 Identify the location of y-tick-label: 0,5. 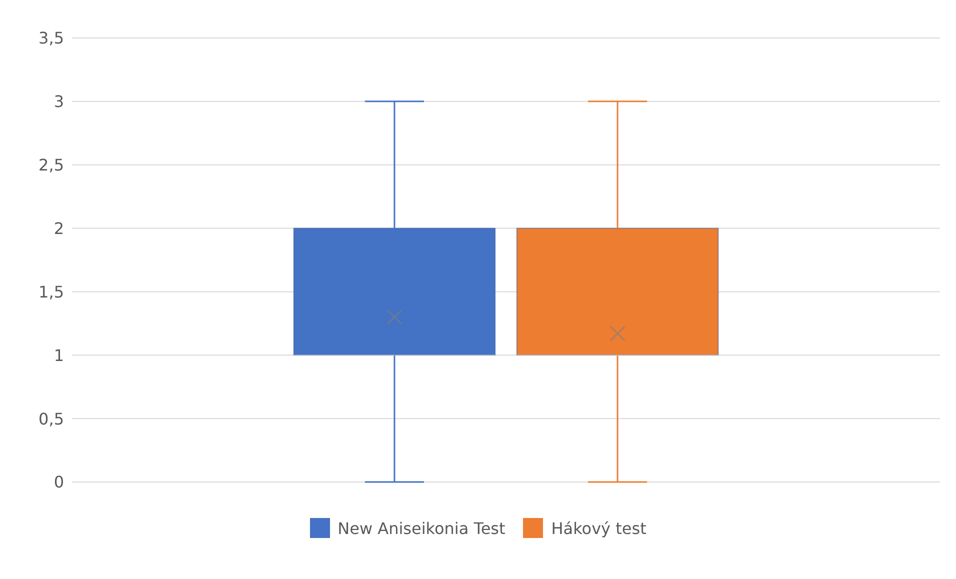
(51, 418).